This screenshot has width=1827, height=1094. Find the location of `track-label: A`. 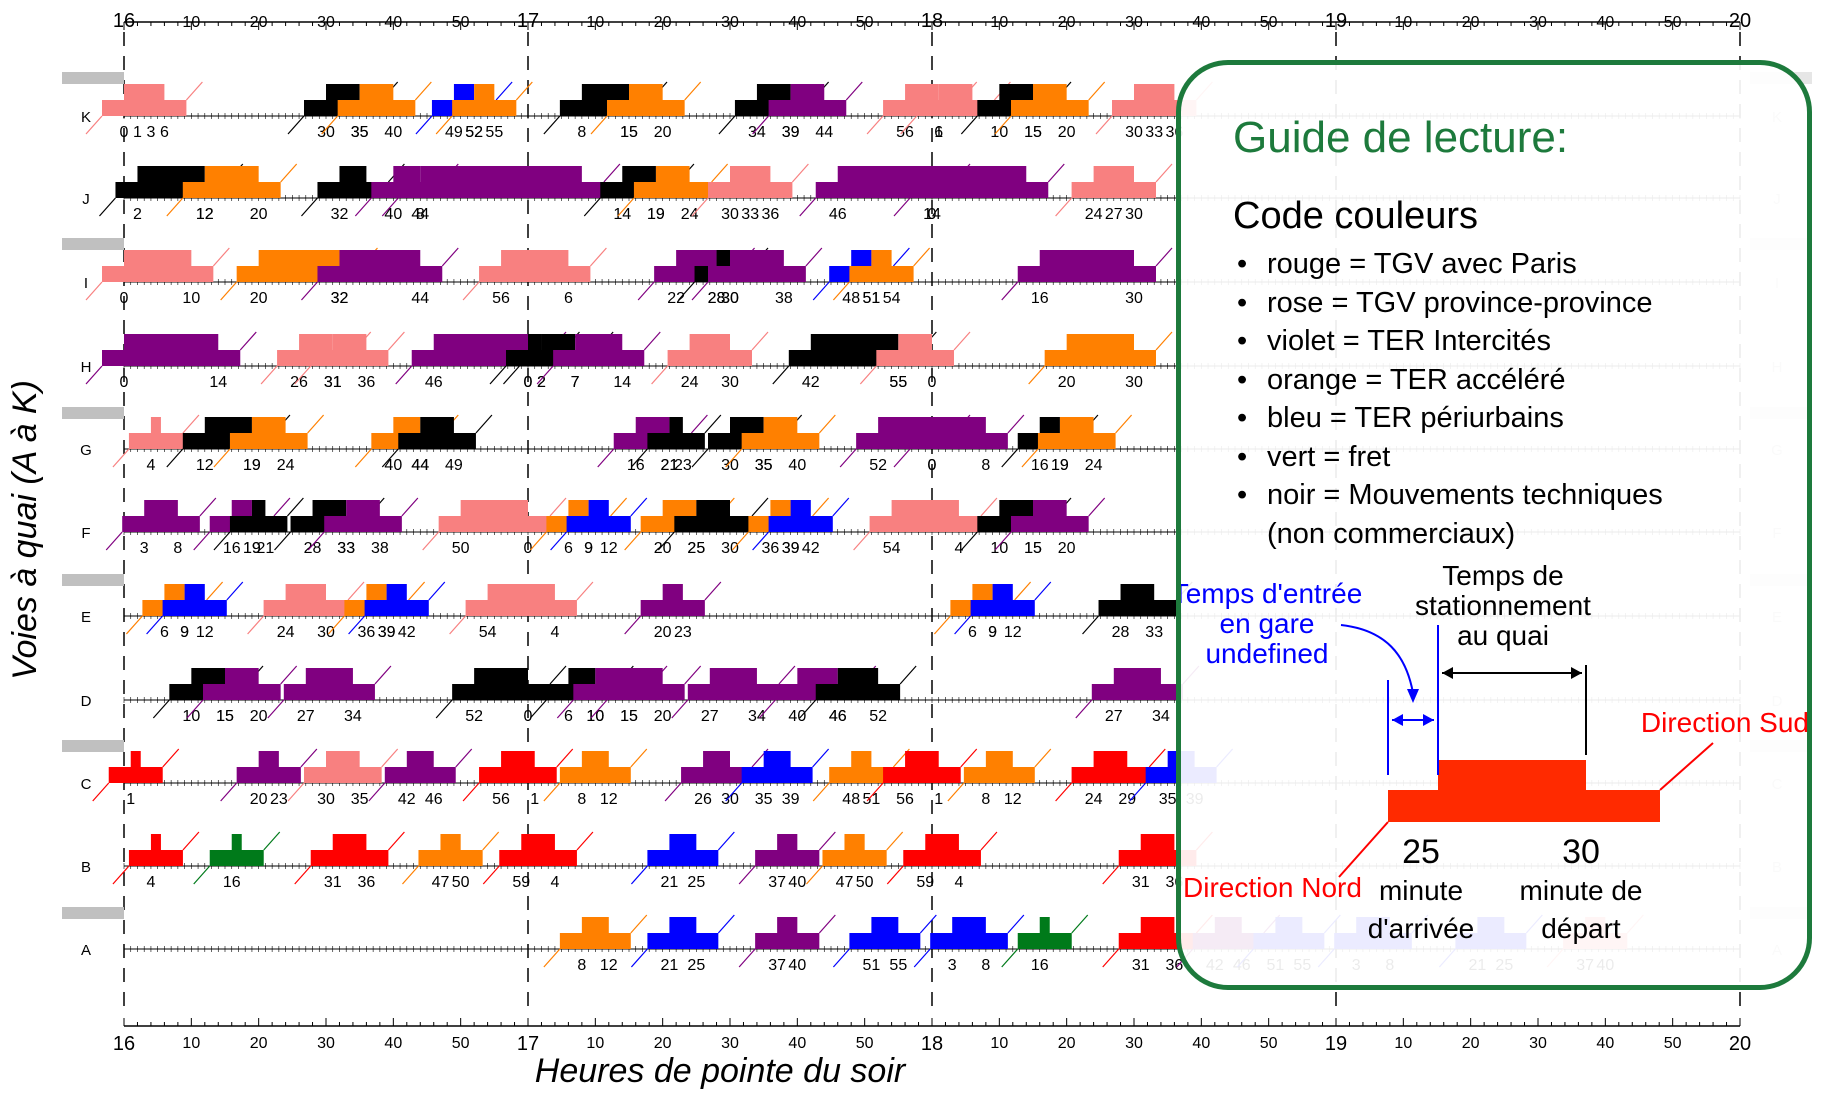

track-label: A is located at coordinates (86, 950).